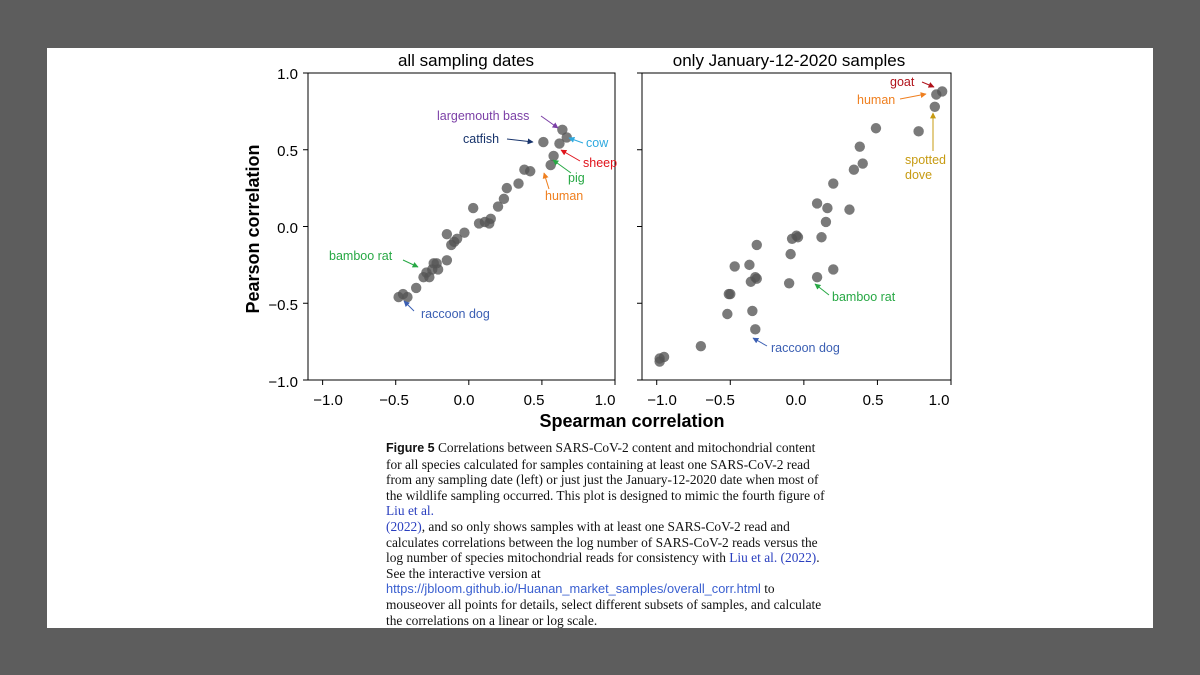 The width and height of the screenshot is (1200, 675). What do you see at coordinates (409, 306) in the screenshot?
I see `arrow-raccoon-dog` at bounding box center [409, 306].